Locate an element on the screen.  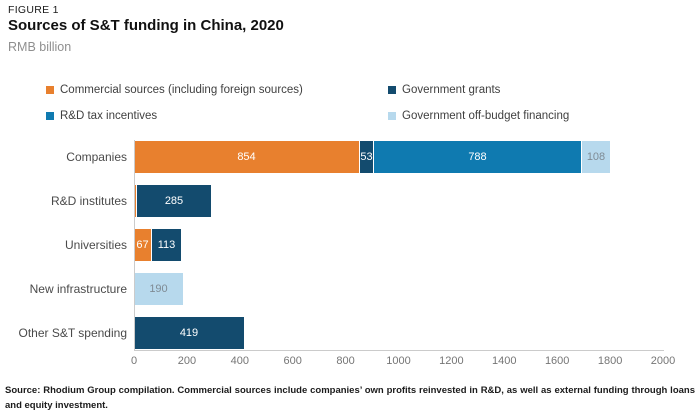
x-tick-label: 0 is located at coordinates (134, 361).